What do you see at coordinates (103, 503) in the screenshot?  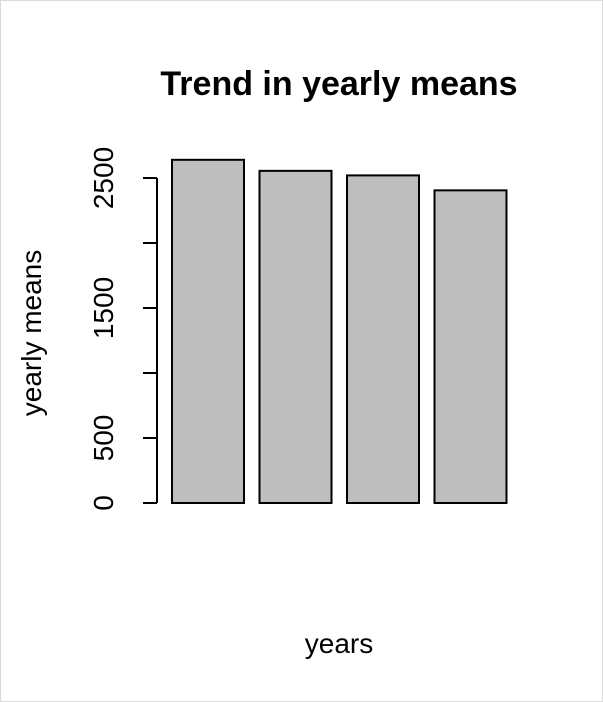 I see `y-tick-label-0: 0` at bounding box center [103, 503].